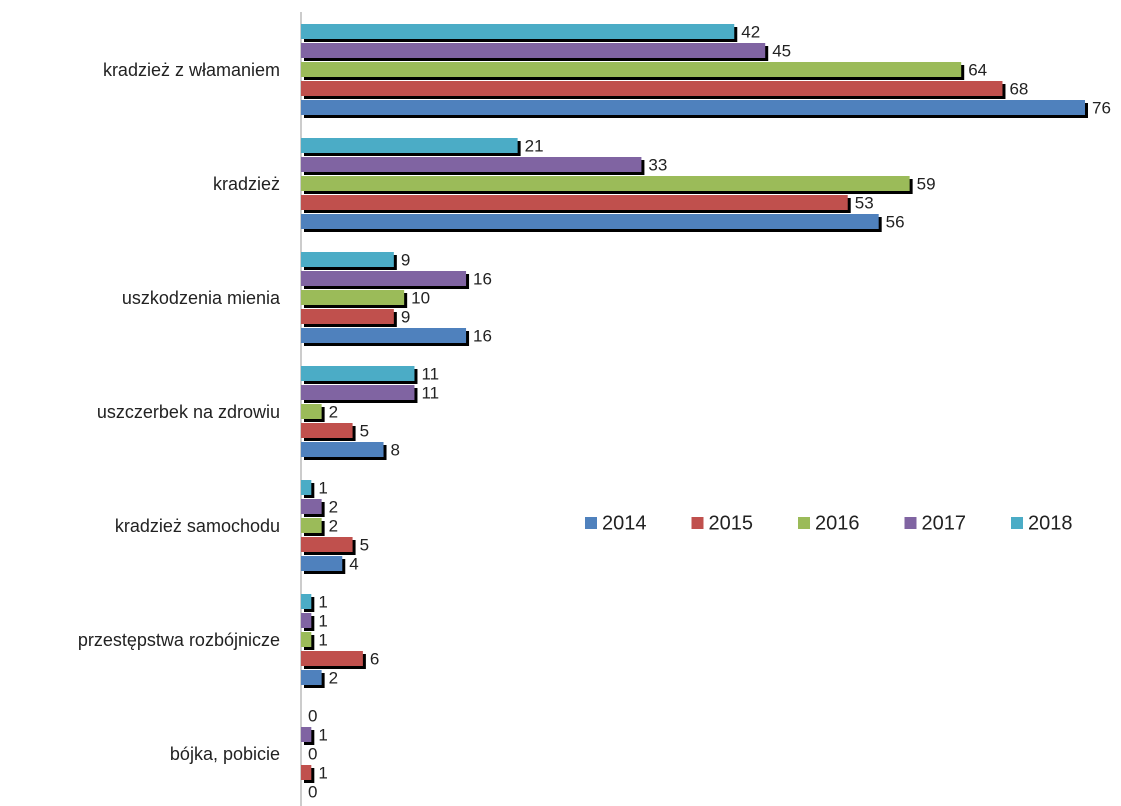 Image resolution: width=1121 pixels, height=806 pixels. What do you see at coordinates (1101, 107) in the screenshot?
I see `value-label: 76` at bounding box center [1101, 107].